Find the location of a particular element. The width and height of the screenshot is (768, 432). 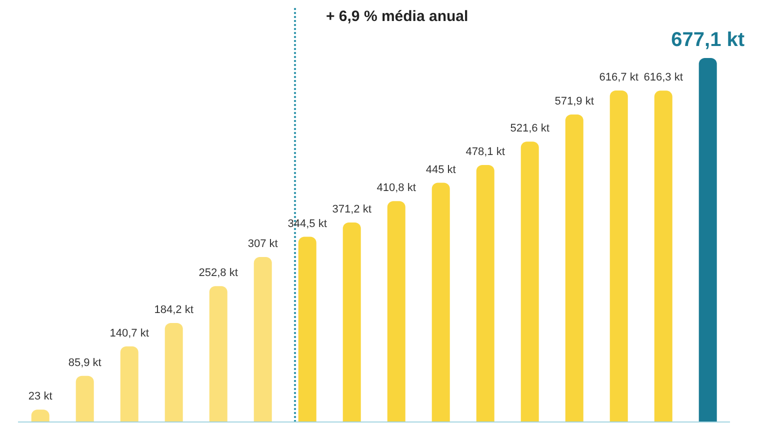

data-label: 371,2 kt is located at coordinates (352, 209).